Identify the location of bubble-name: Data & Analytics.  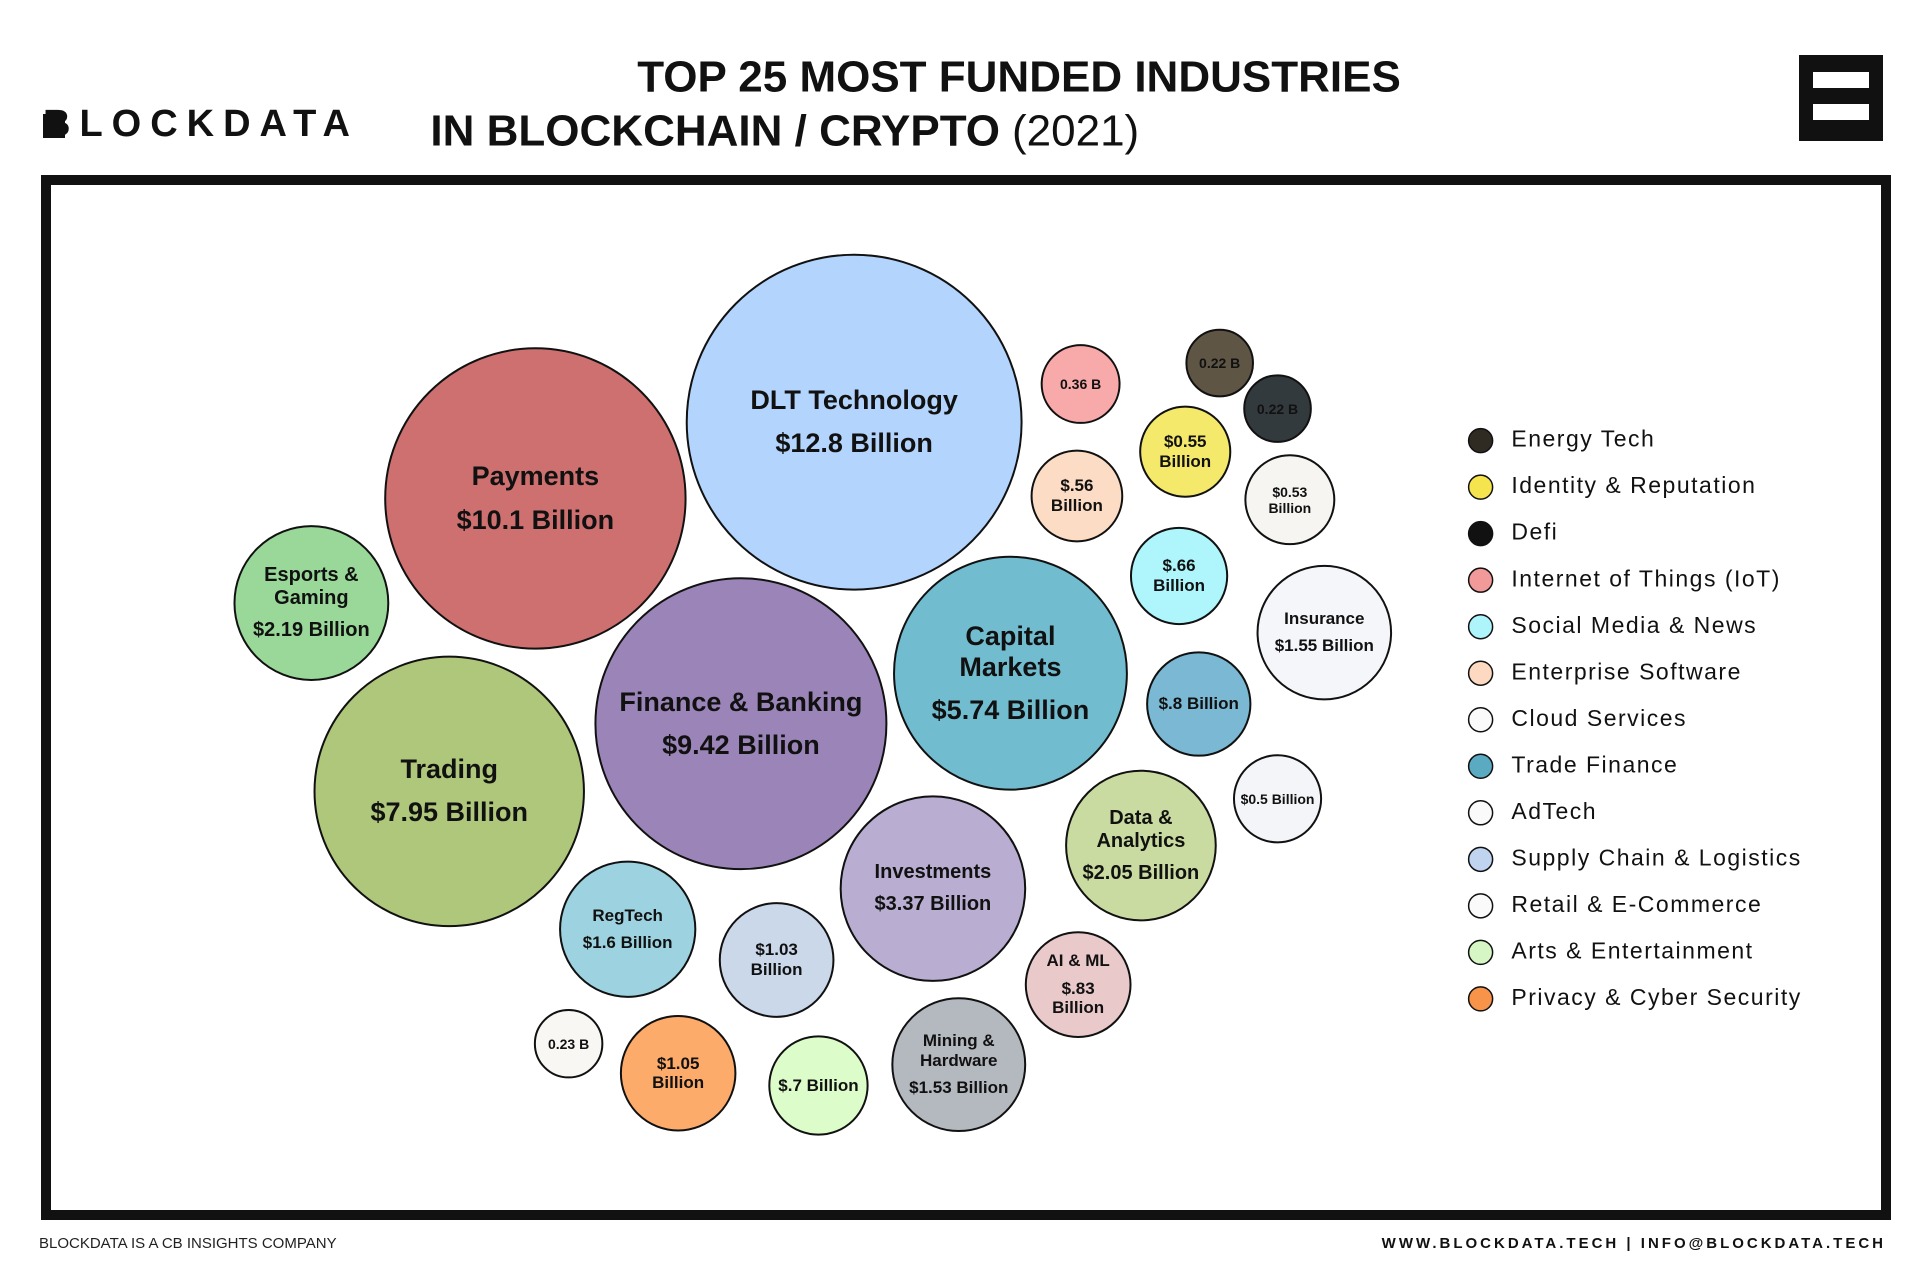
(1141, 829).